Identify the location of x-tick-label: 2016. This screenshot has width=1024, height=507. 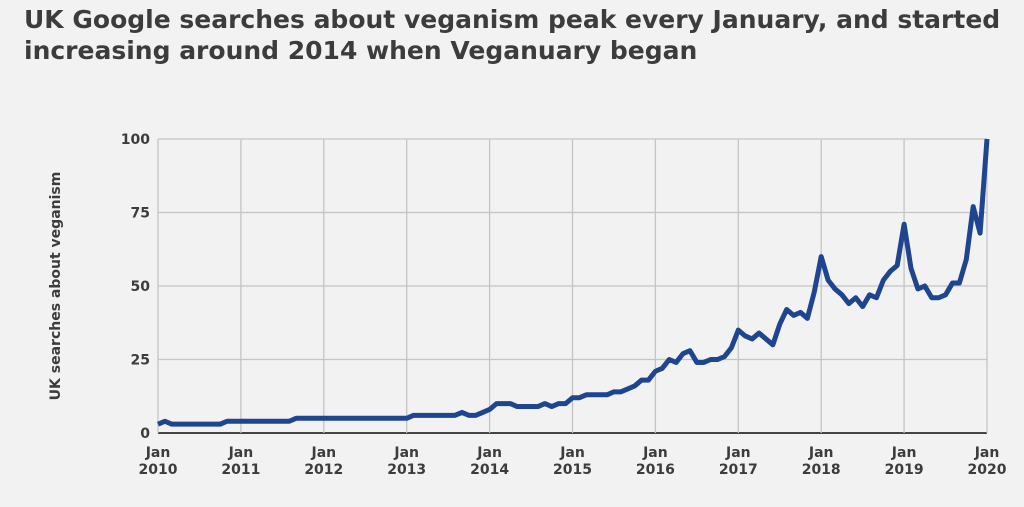
(655, 470).